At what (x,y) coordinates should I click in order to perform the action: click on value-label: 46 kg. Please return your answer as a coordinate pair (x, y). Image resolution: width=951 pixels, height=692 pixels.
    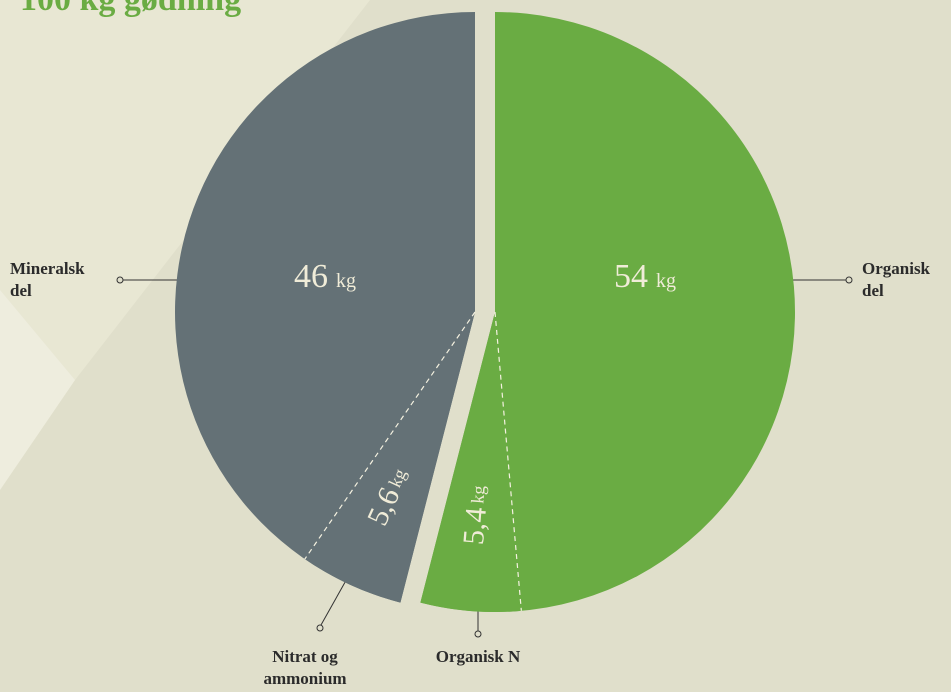
    Looking at the image, I should click on (325, 276).